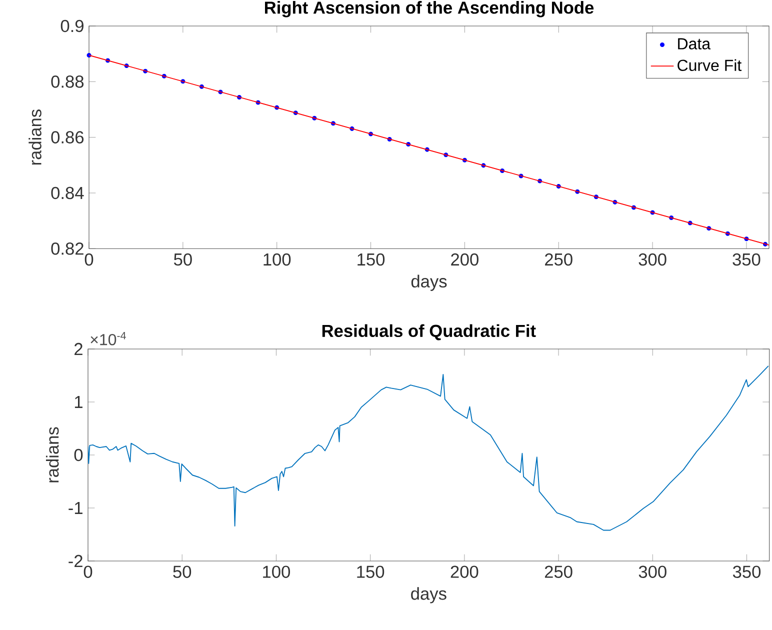  What do you see at coordinates (67, 248) in the screenshot?
I see `y-tick-label: 0.82` at bounding box center [67, 248].